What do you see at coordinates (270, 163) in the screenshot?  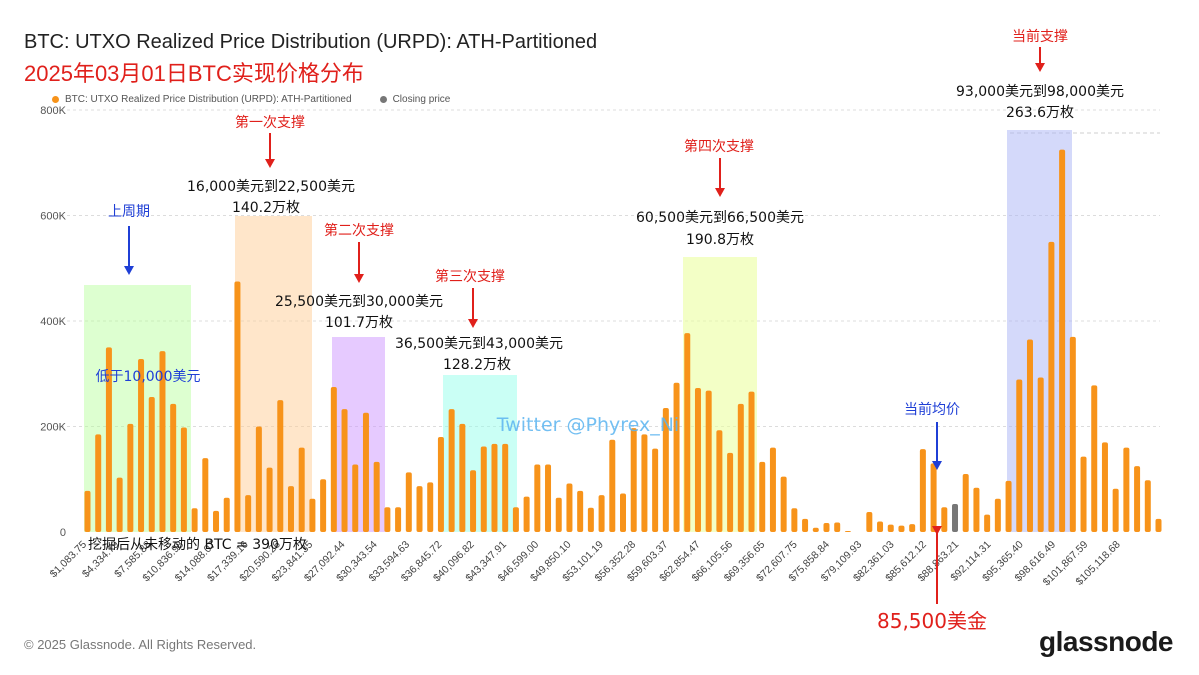 I see `support-1-arrow-head` at bounding box center [270, 163].